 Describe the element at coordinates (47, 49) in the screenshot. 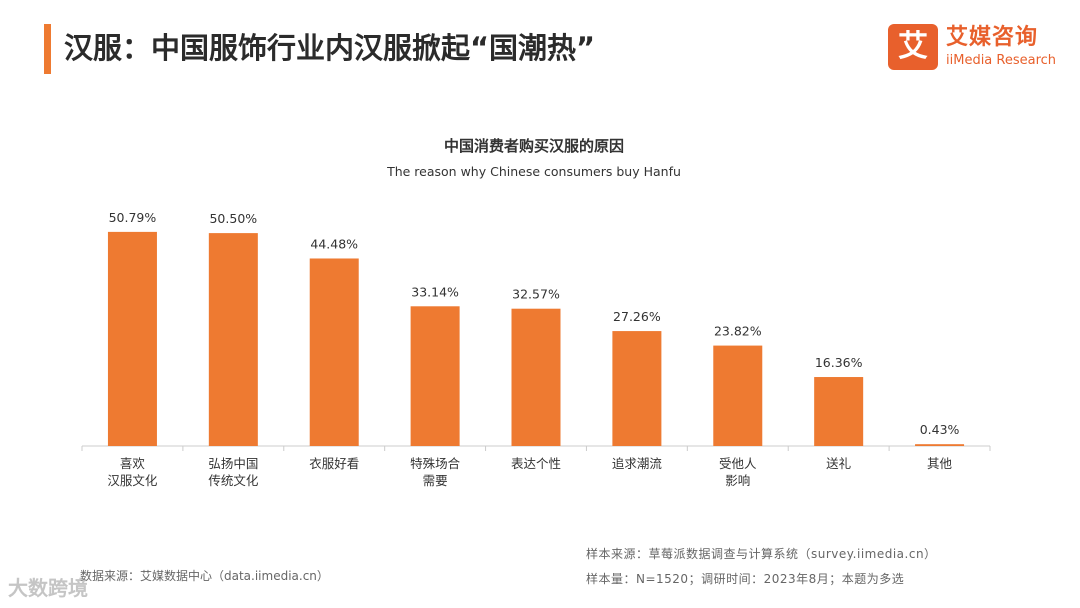

I see `title-accent-bar` at that location.